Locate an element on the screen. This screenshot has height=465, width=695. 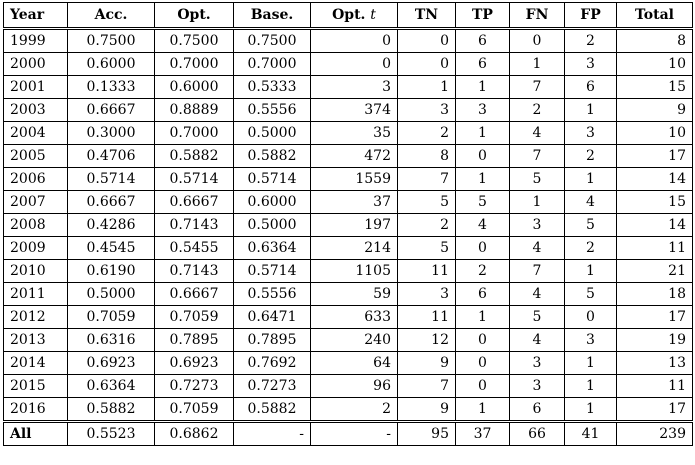
cell-base: 0.5714 is located at coordinates (272, 179).